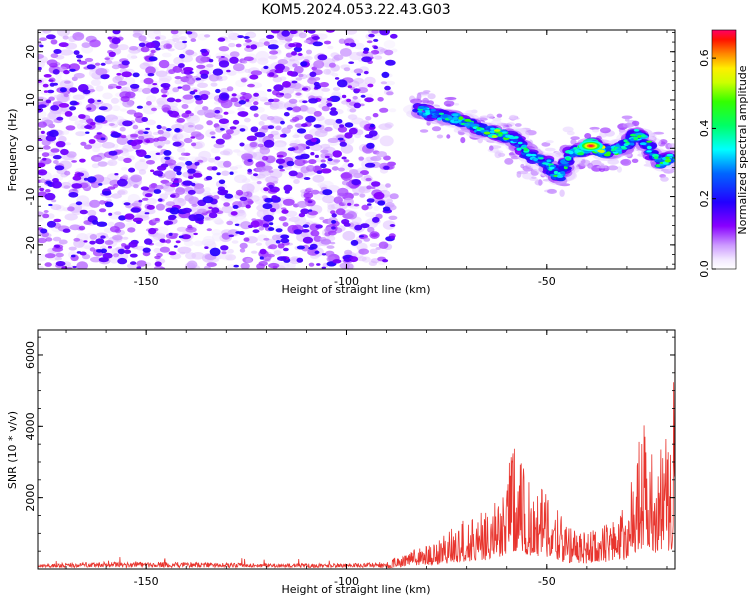 This screenshot has width=750, height=600. Describe the element at coordinates (30, 52) in the screenshot. I see `y-tick-label: 20` at that location.